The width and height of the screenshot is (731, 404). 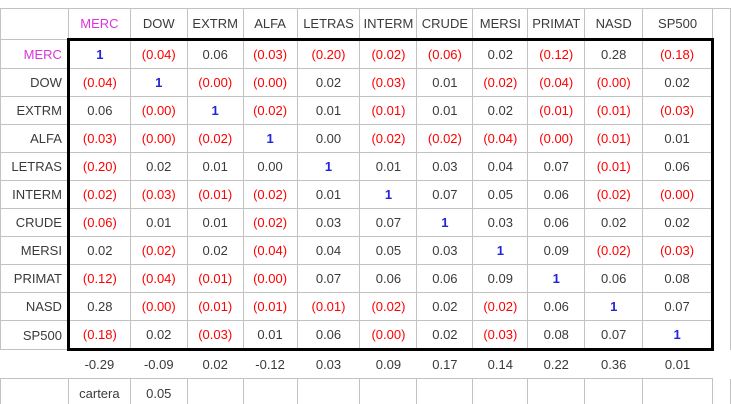 I want to click on cell-alfa-letras: 0.00, so click(x=328, y=138).